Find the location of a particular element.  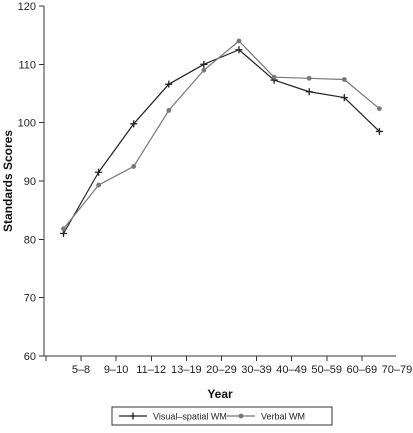

x-axis-title: Year is located at coordinates (220, 394).